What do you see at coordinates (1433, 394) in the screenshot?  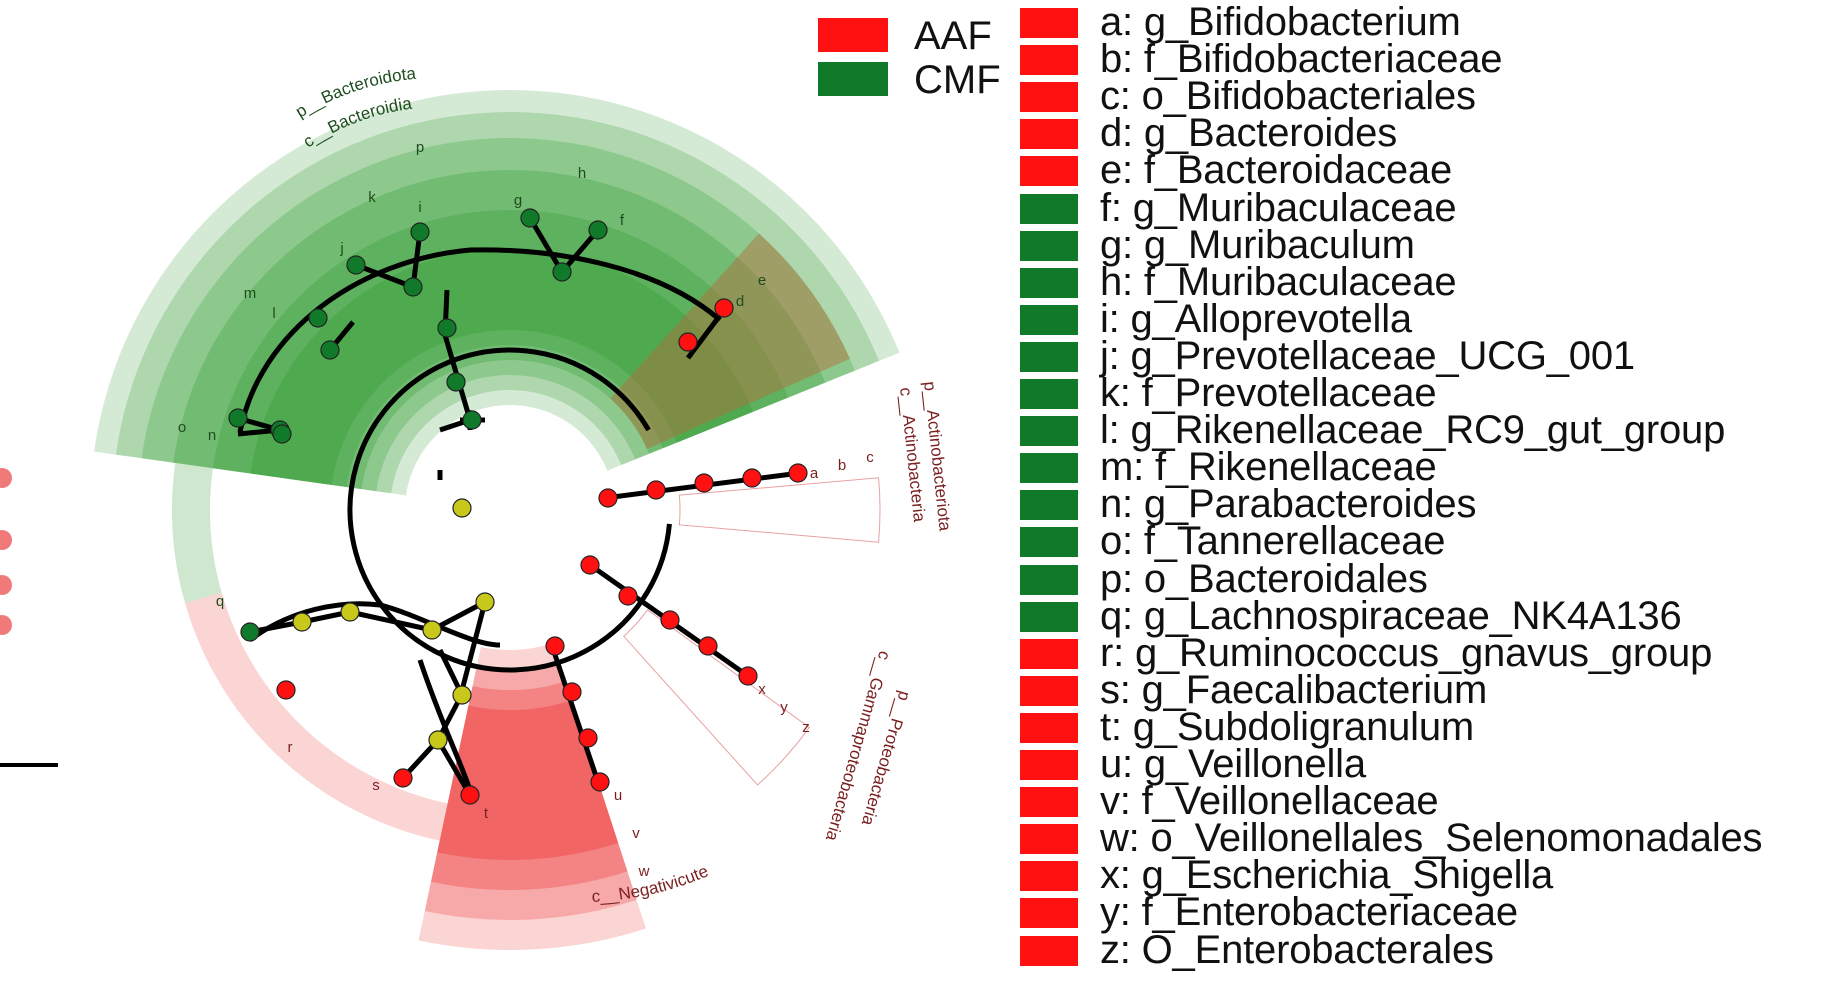 I see `taxa-legend-item: k: f_Prevotellaceae` at bounding box center [1433, 394].